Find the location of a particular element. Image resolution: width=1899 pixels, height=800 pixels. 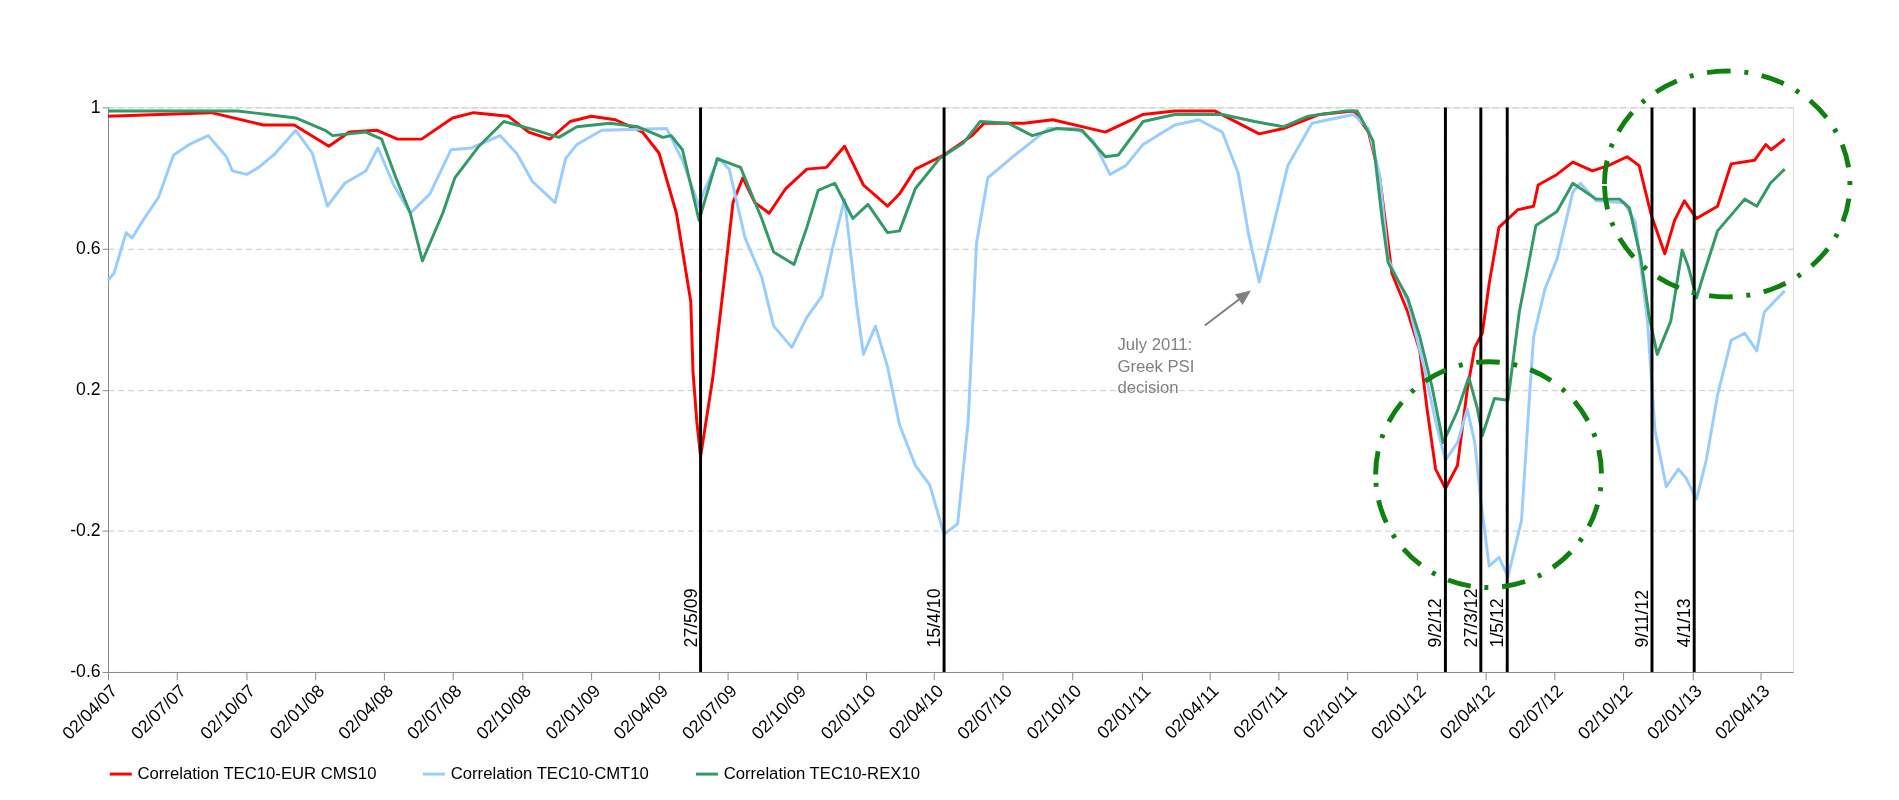

y-tick-label: 1 is located at coordinates (95, 106).